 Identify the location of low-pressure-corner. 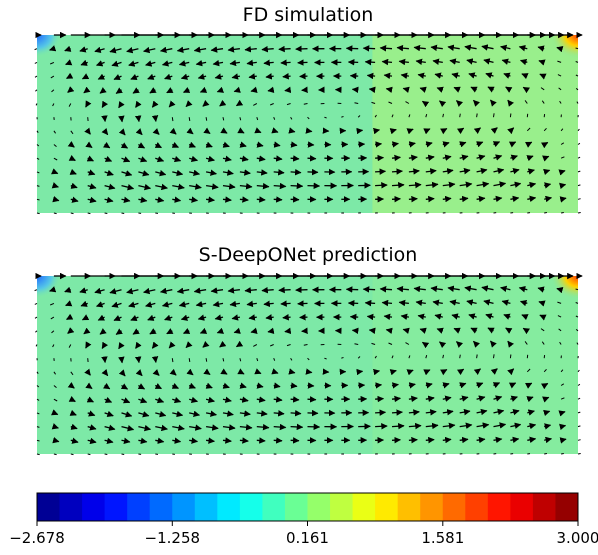
(49, 46).